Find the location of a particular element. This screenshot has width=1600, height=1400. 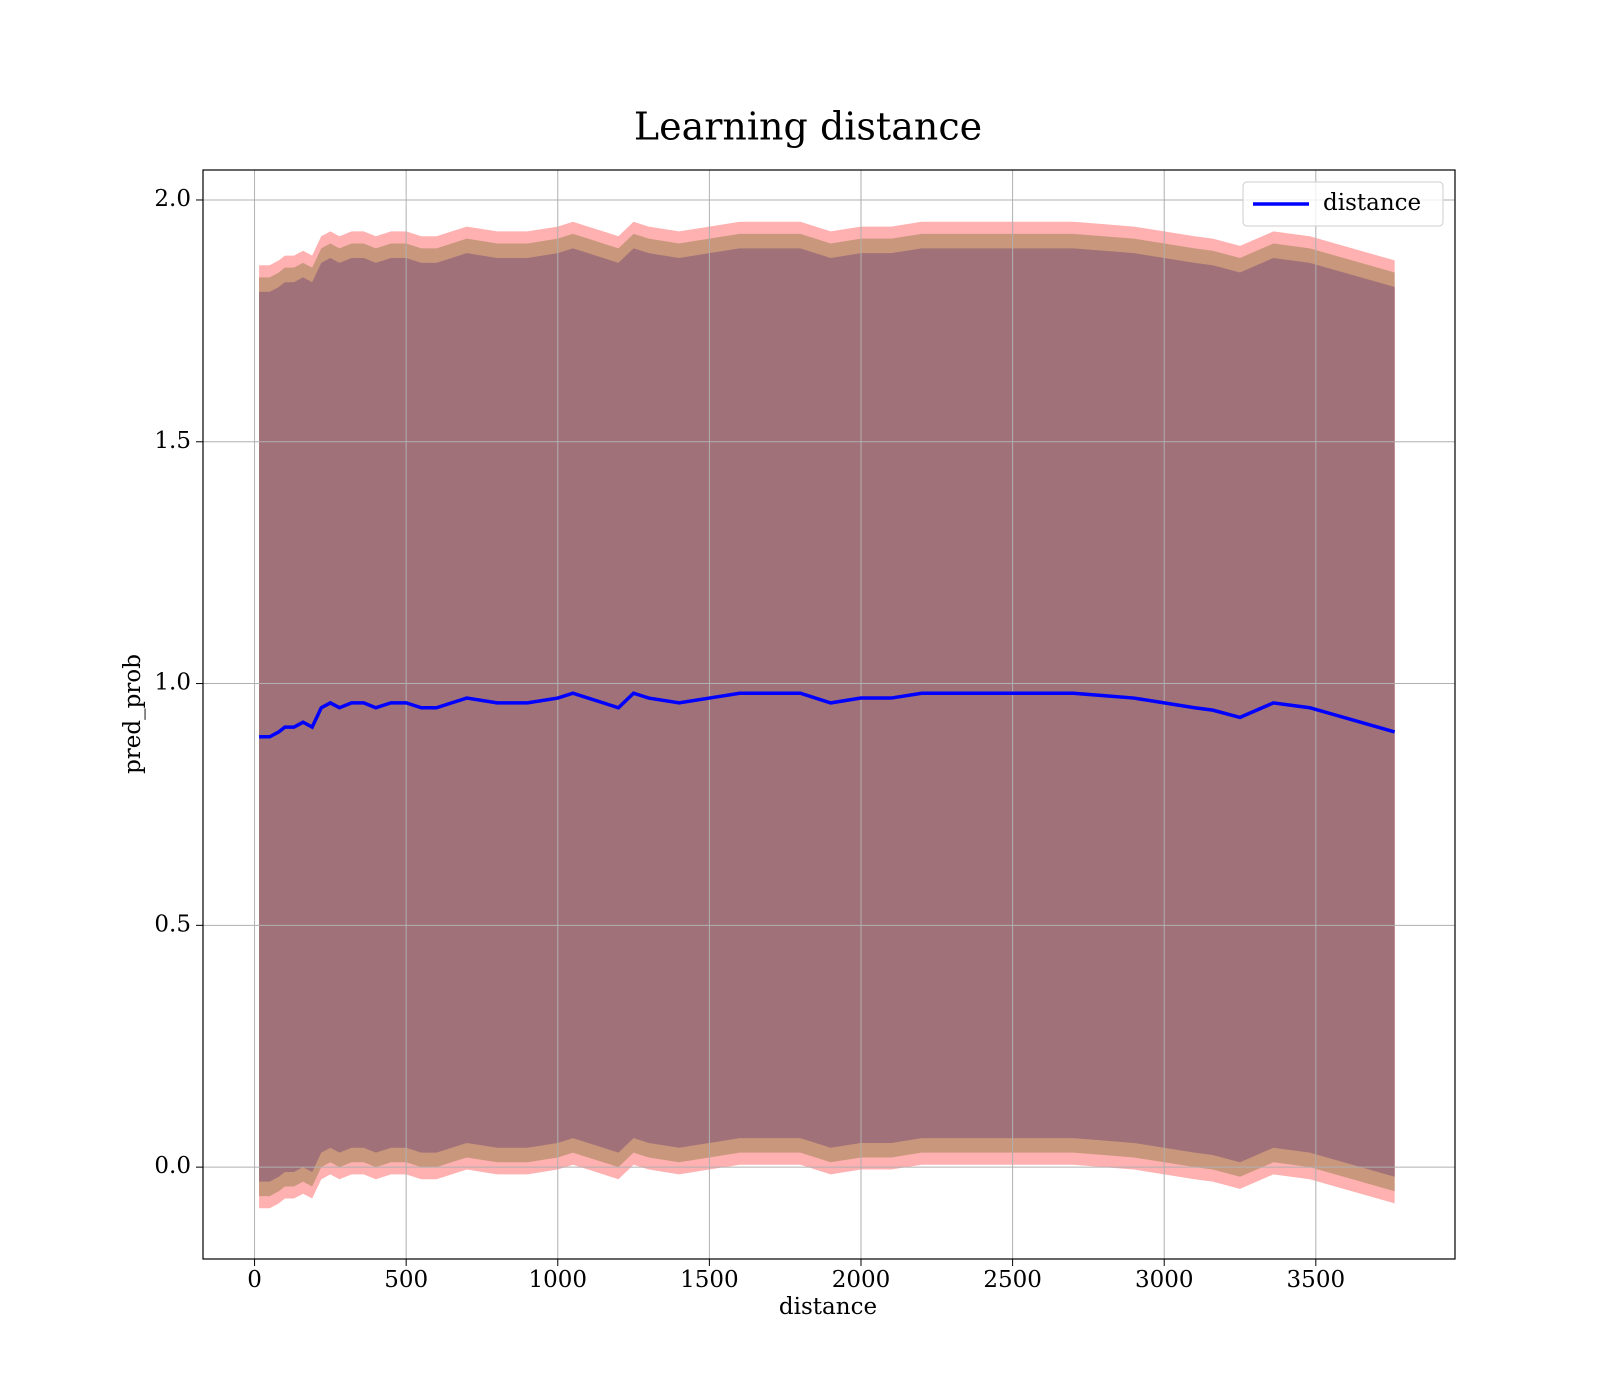

x-tick-label: 0 is located at coordinates (254, 1280).